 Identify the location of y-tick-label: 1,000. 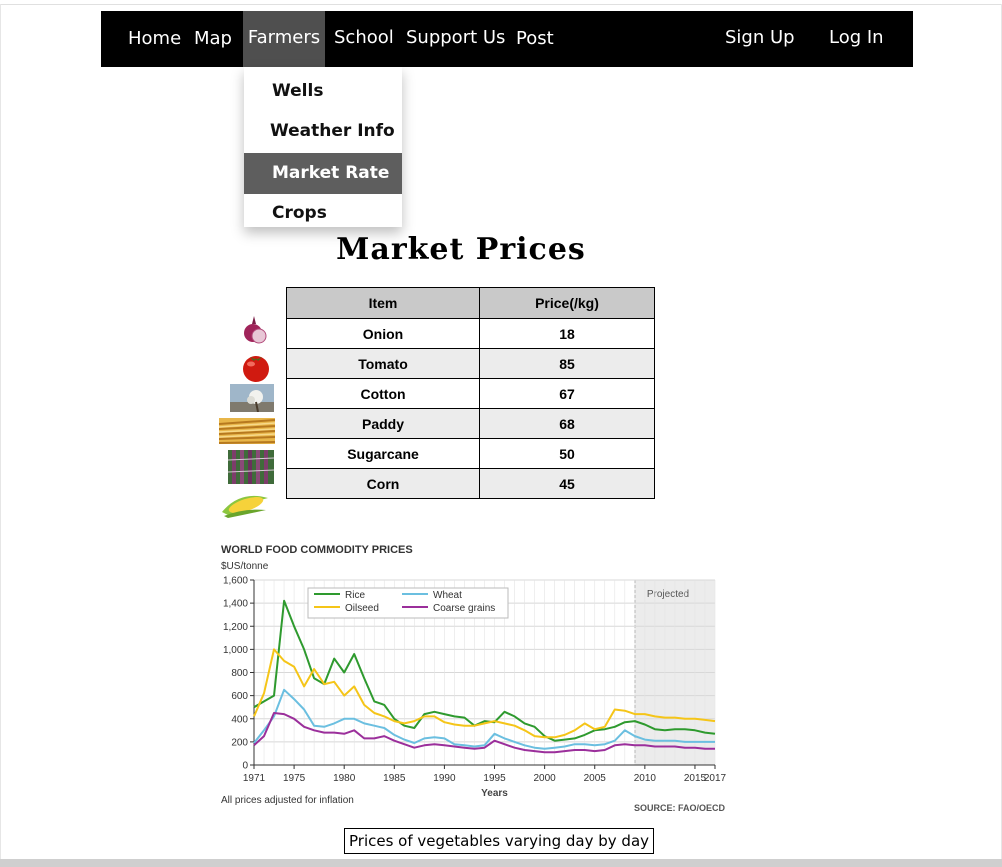
(235, 650).